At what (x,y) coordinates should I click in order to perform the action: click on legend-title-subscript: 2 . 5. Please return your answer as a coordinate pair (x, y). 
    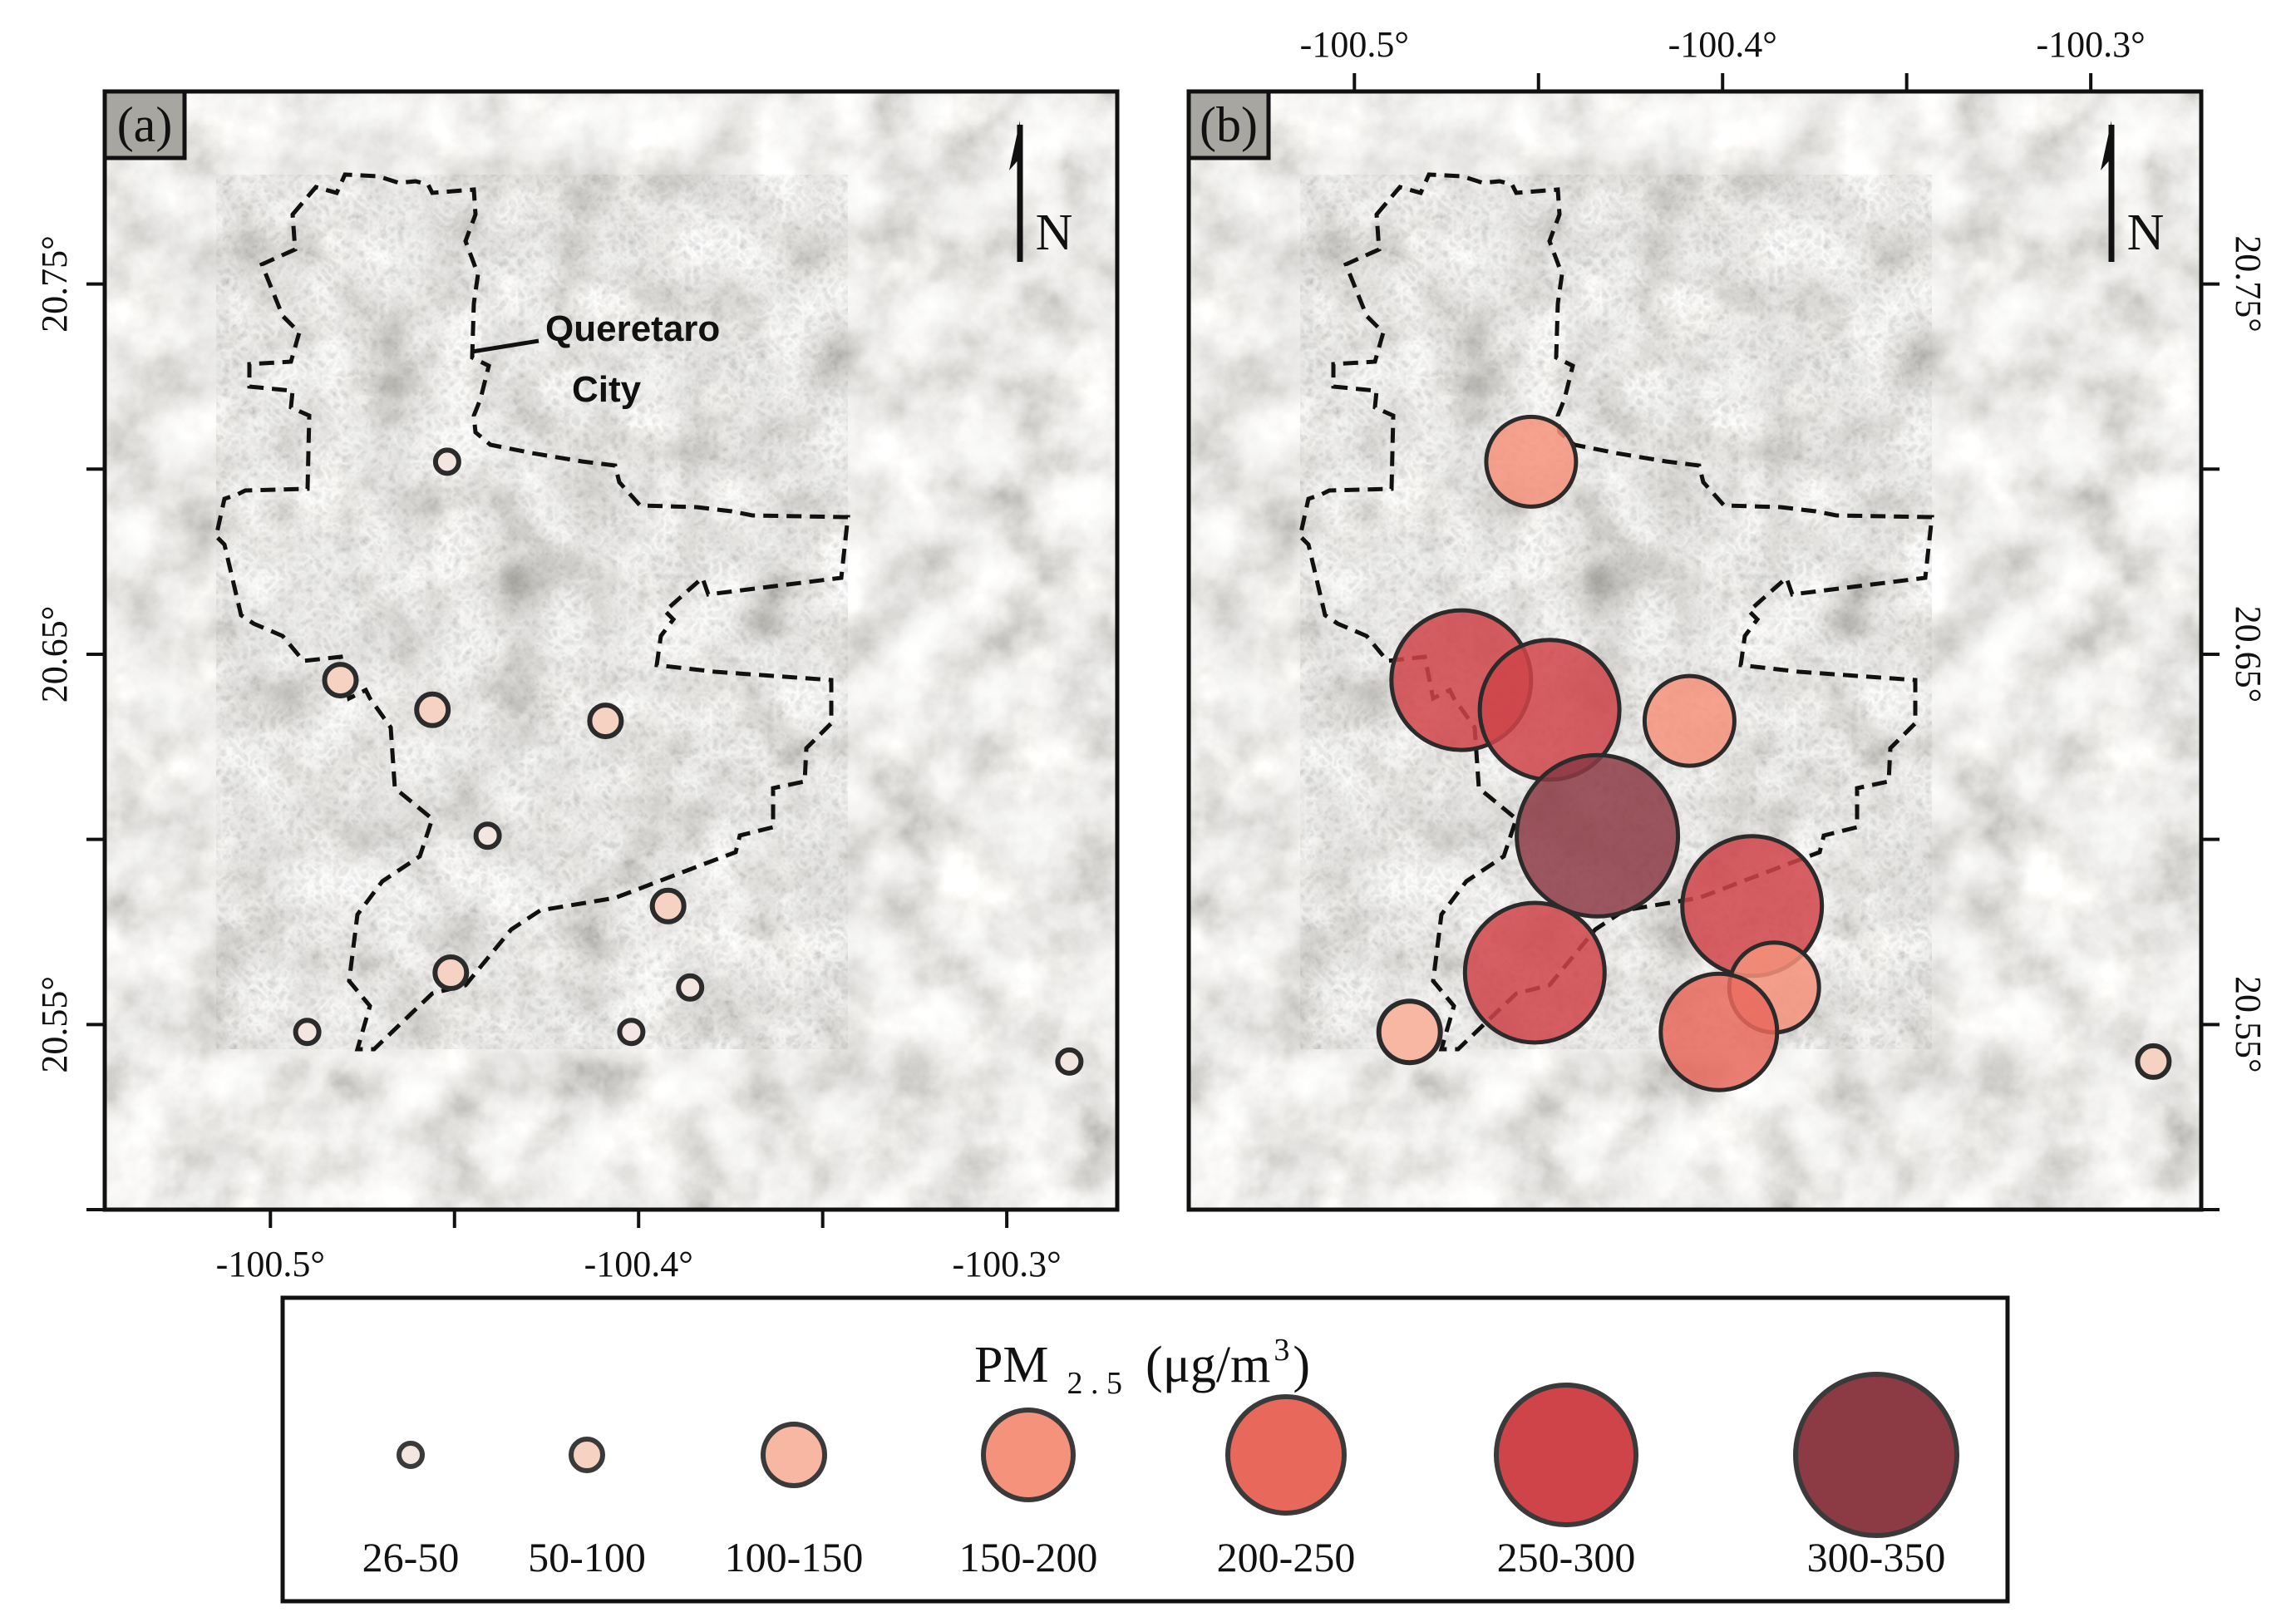
    Looking at the image, I should click on (1095, 1383).